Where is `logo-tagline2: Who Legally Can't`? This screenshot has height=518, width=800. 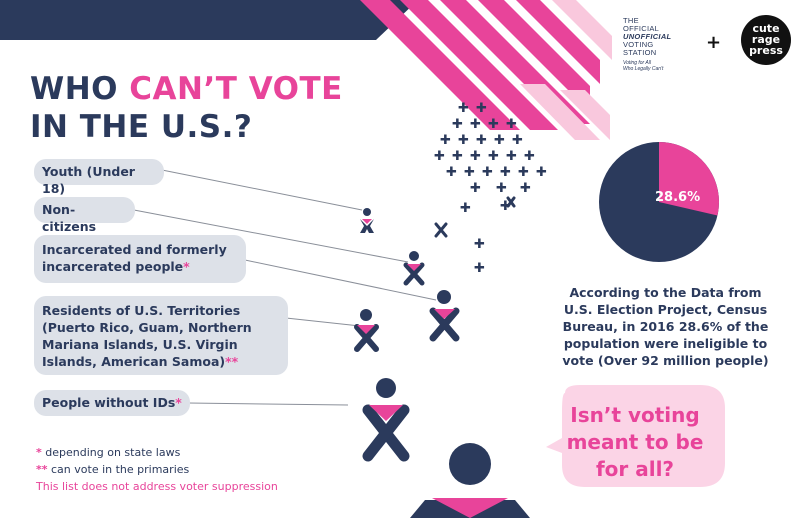
logo-tagline2: Who Legally Can't is located at coordinates (643, 69).